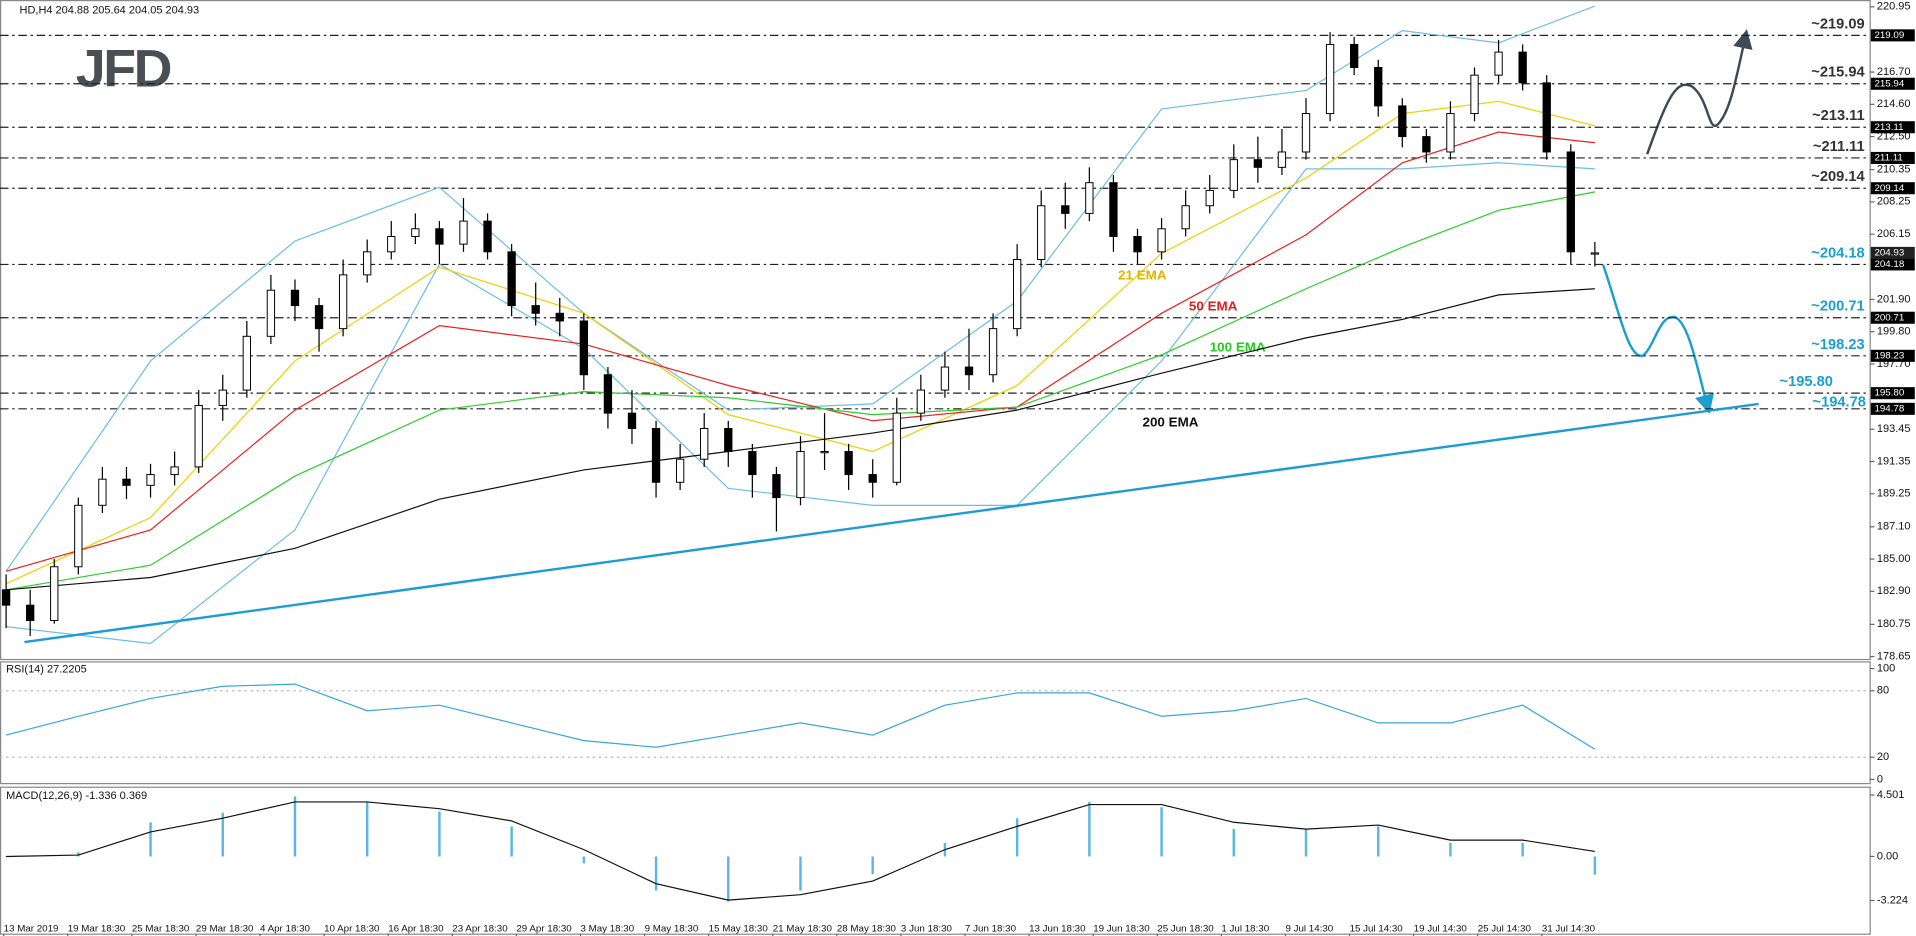  What do you see at coordinates (1894, 202) in the screenshot?
I see `y-tick-label: 208.25` at bounding box center [1894, 202].